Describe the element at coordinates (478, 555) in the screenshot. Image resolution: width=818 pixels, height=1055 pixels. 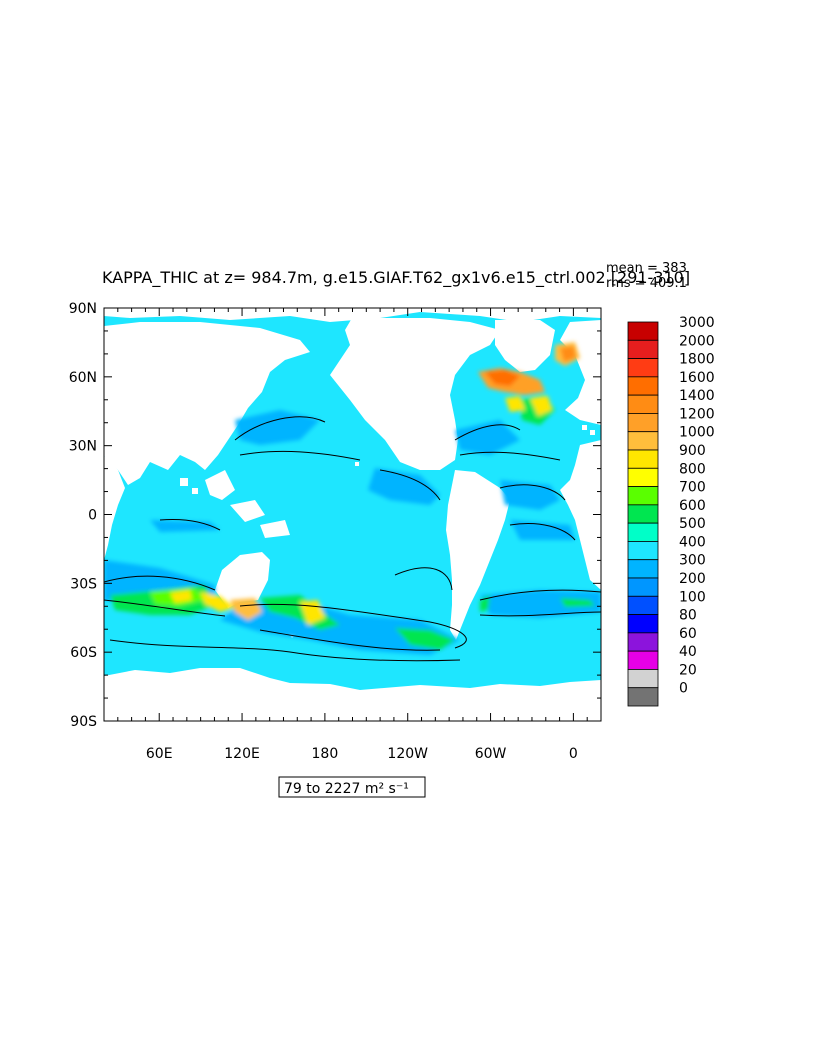
I see `south-america-land` at that location.